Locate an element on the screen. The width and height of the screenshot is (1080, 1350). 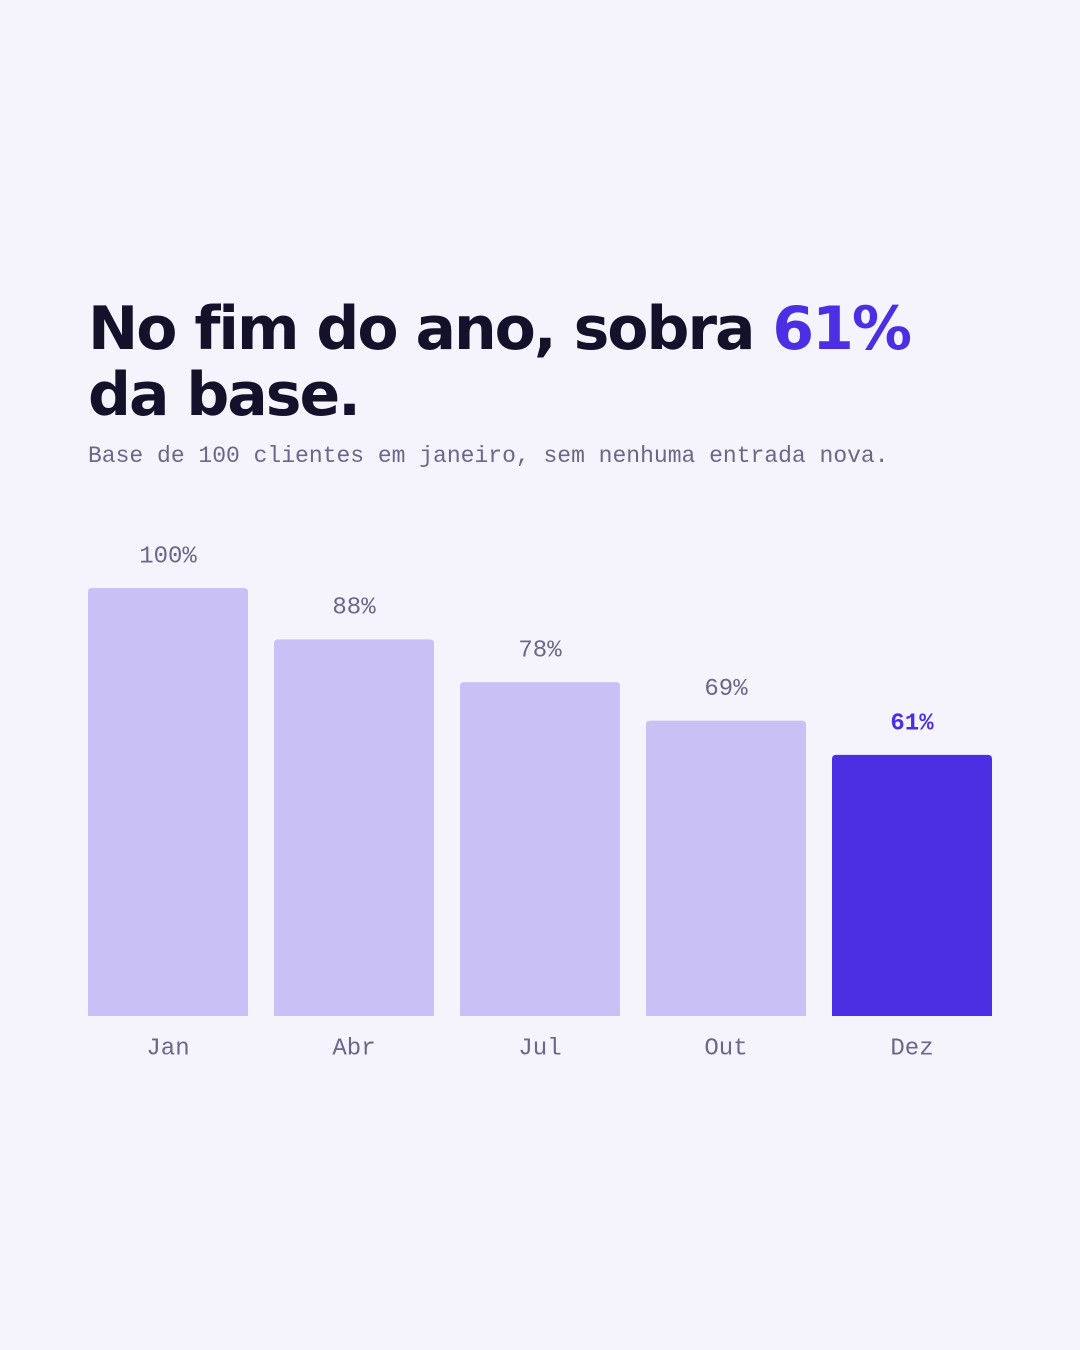
value-label: 69% is located at coordinates (726, 689).